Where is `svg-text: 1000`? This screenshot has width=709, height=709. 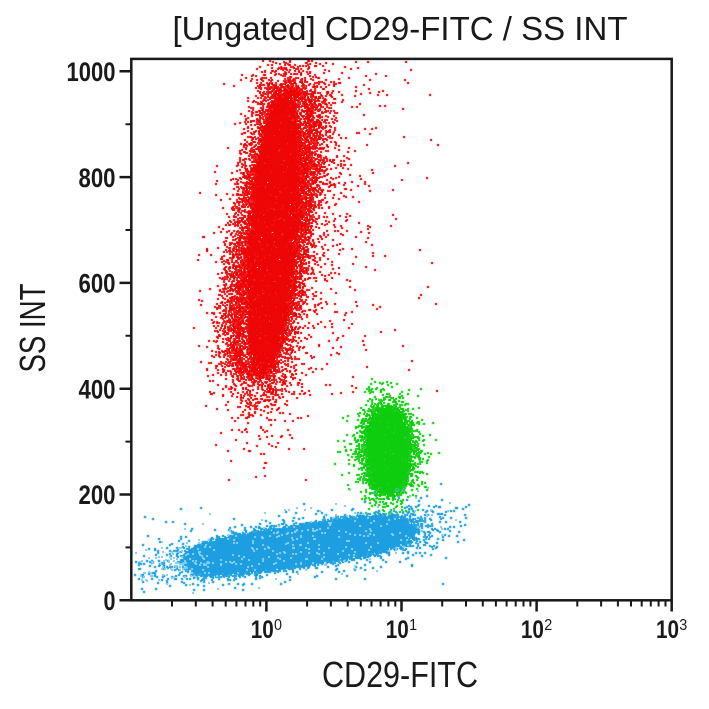 svg-text: 1000 is located at coordinates (91, 72).